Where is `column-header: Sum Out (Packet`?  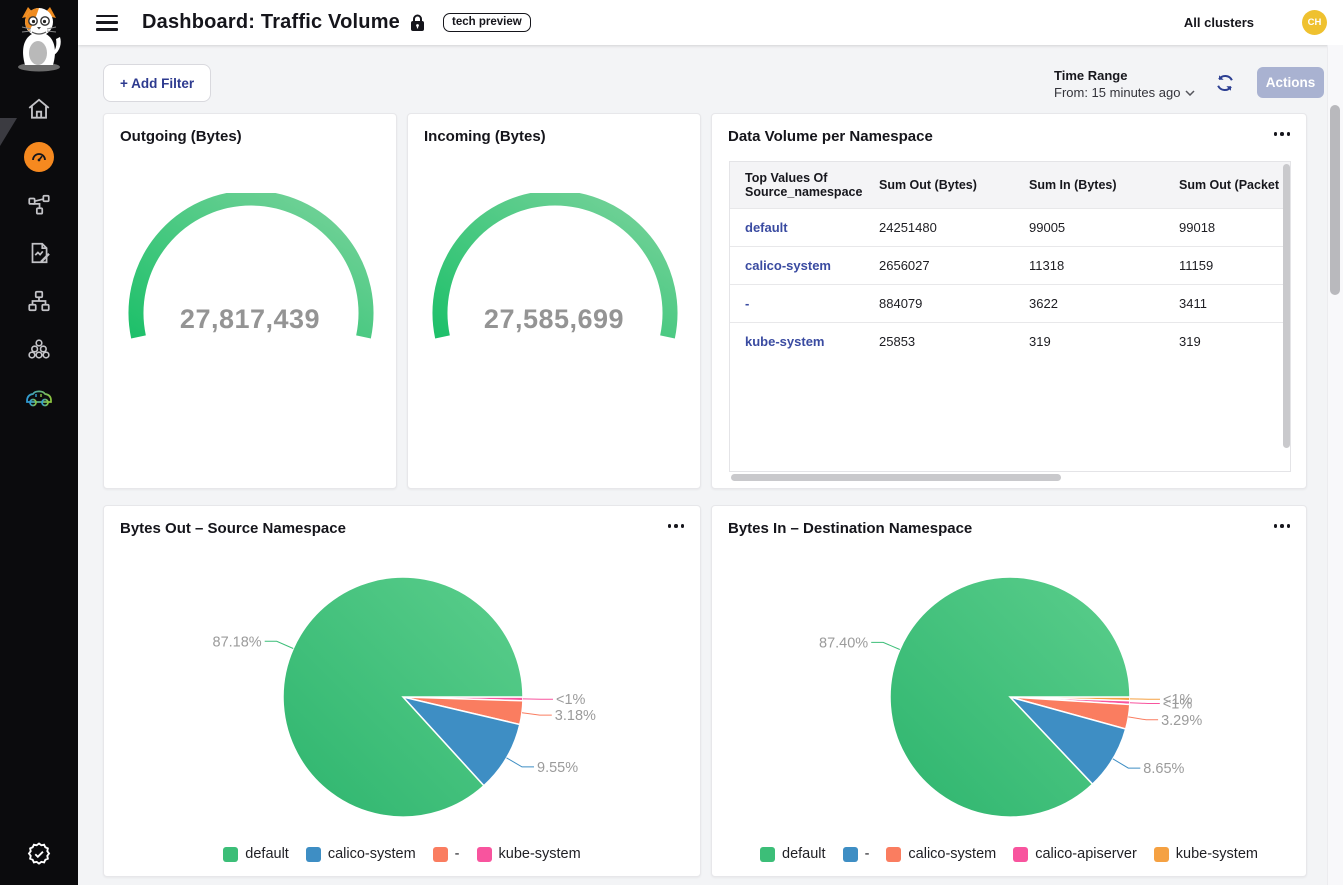 column-header: Sum Out (Packet is located at coordinates (1229, 185).